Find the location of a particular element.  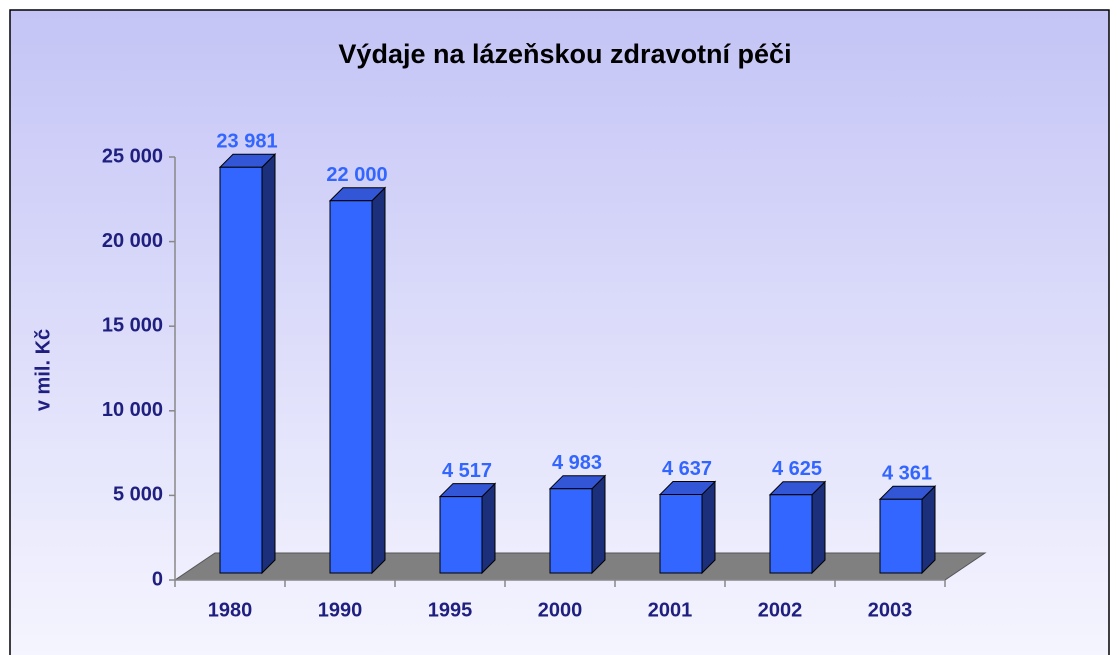

x-tick-label: 1990 is located at coordinates (340, 610).